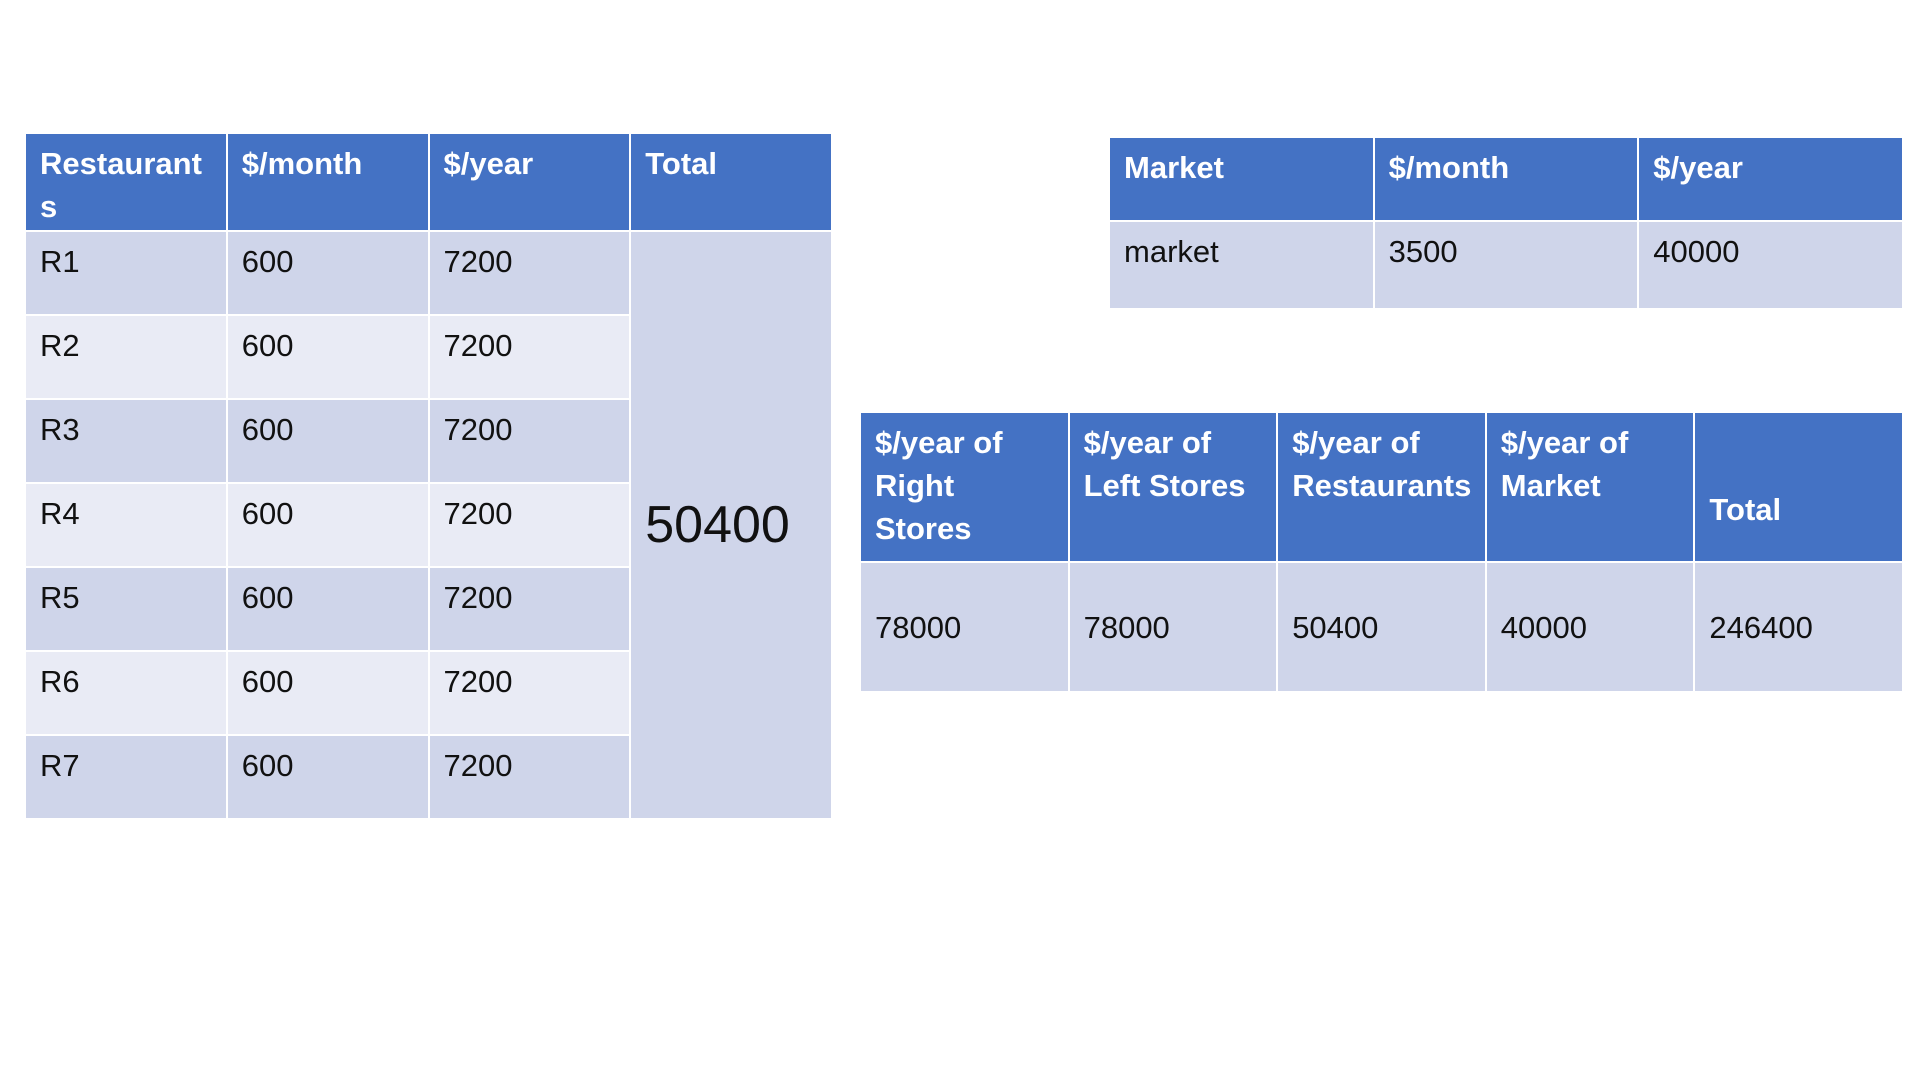 Image resolution: width=1920 pixels, height=1080 pixels. I want to click on market-table: Market $/month $/year market 3500 40000, so click(1506, 223).